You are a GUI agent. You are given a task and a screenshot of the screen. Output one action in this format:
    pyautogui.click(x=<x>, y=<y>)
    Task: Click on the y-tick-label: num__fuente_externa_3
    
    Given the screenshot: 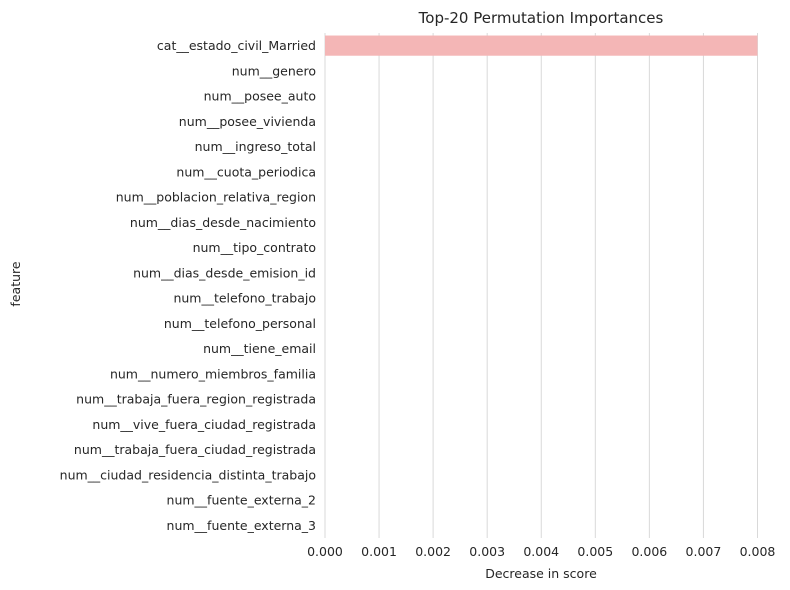 What is the action you would take?
    pyautogui.click(x=241, y=525)
    